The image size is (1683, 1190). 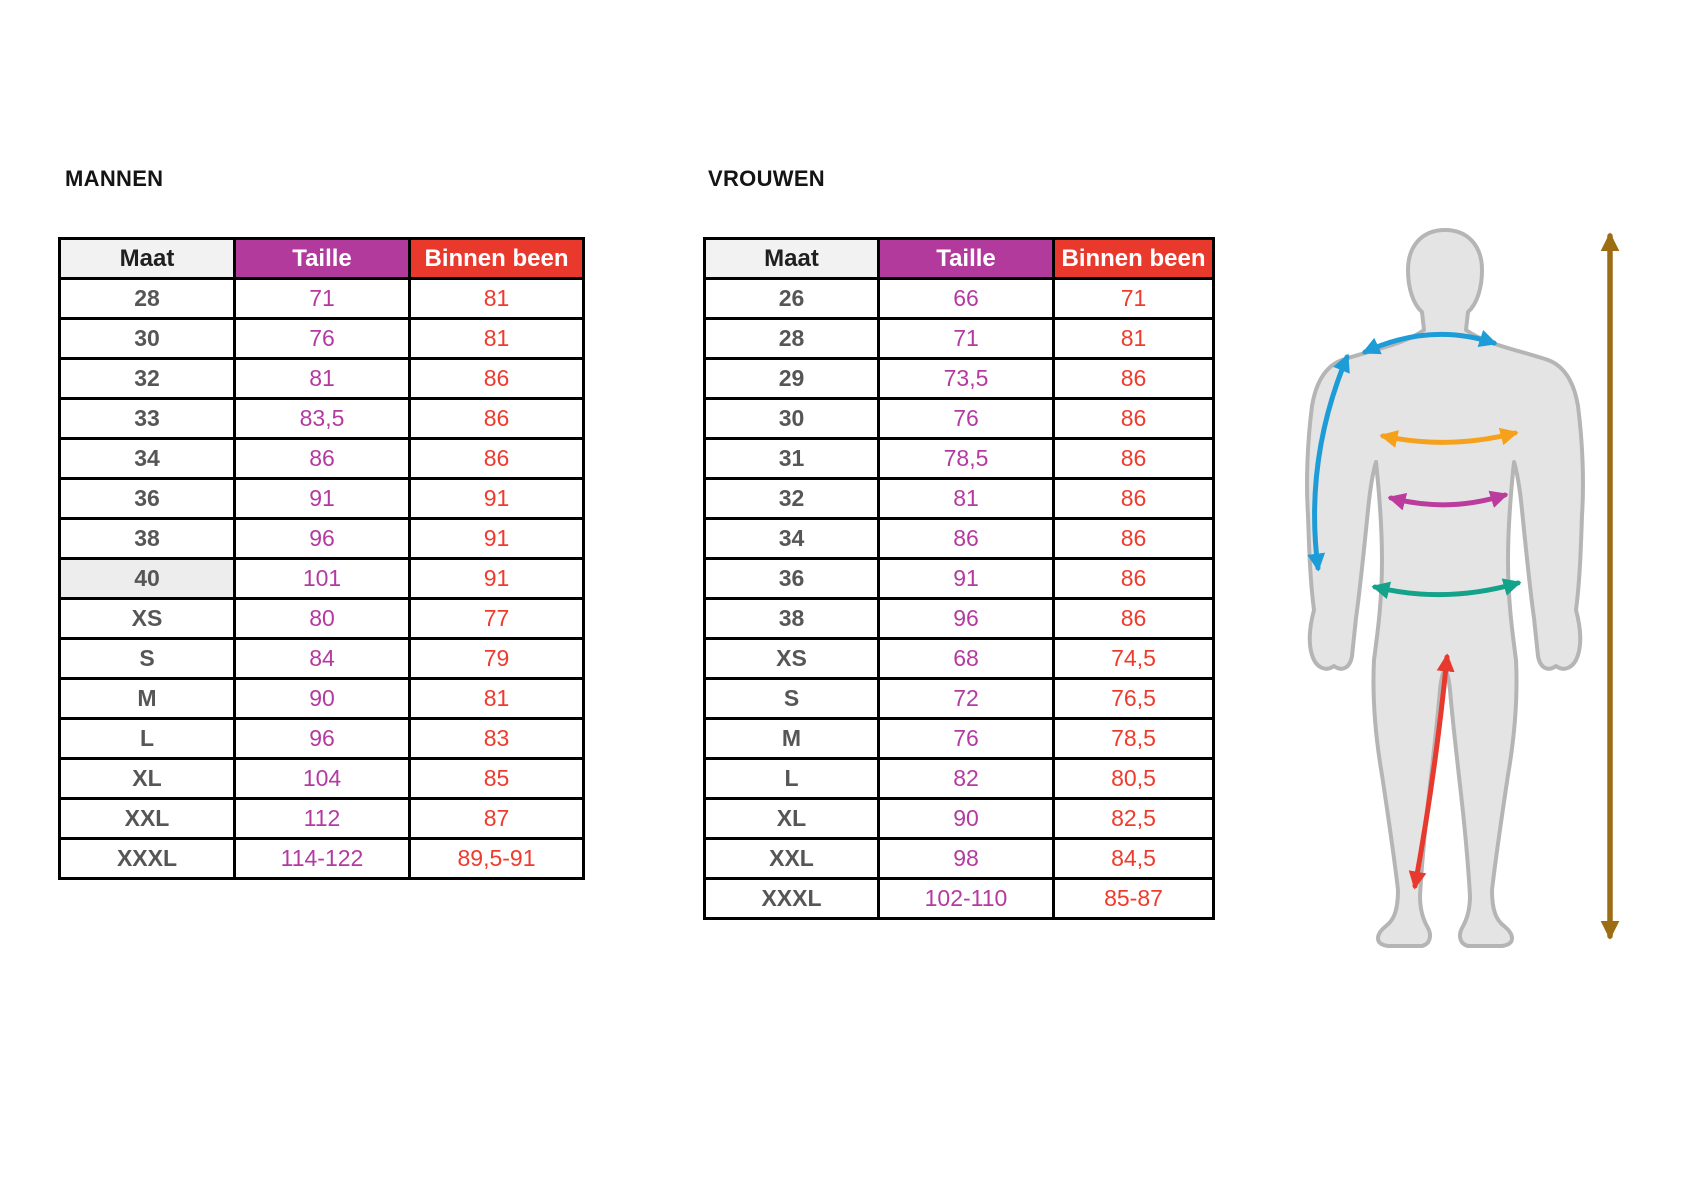 What do you see at coordinates (147, 498) in the screenshot?
I see `cell-maat: 36` at bounding box center [147, 498].